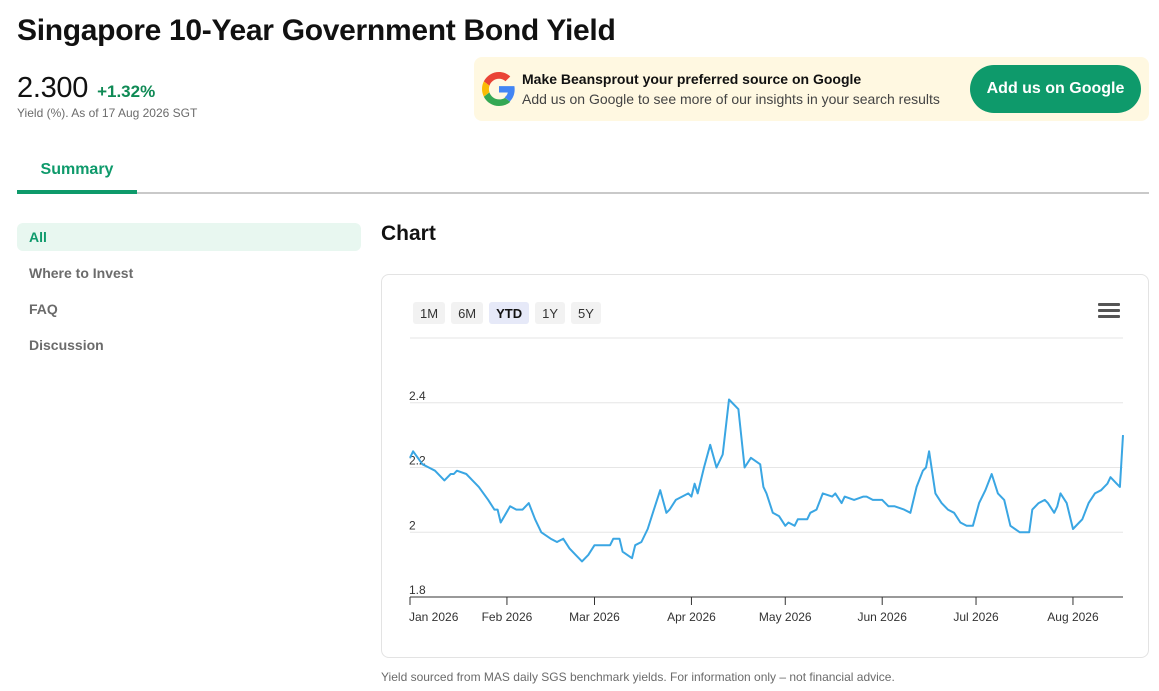 Image resolution: width=1159 pixels, height=691 pixels. Describe the element at coordinates (429, 313) in the screenshot. I see `range-1m-button: 1M` at that location.